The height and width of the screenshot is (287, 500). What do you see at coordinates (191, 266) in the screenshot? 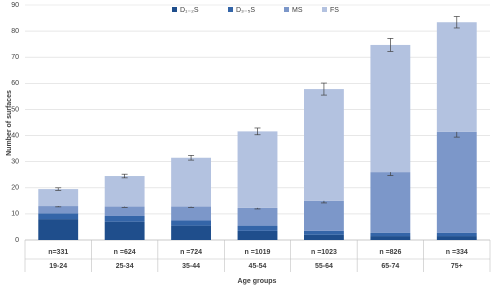
I see `x-tick-label: 35-44` at bounding box center [191, 266].